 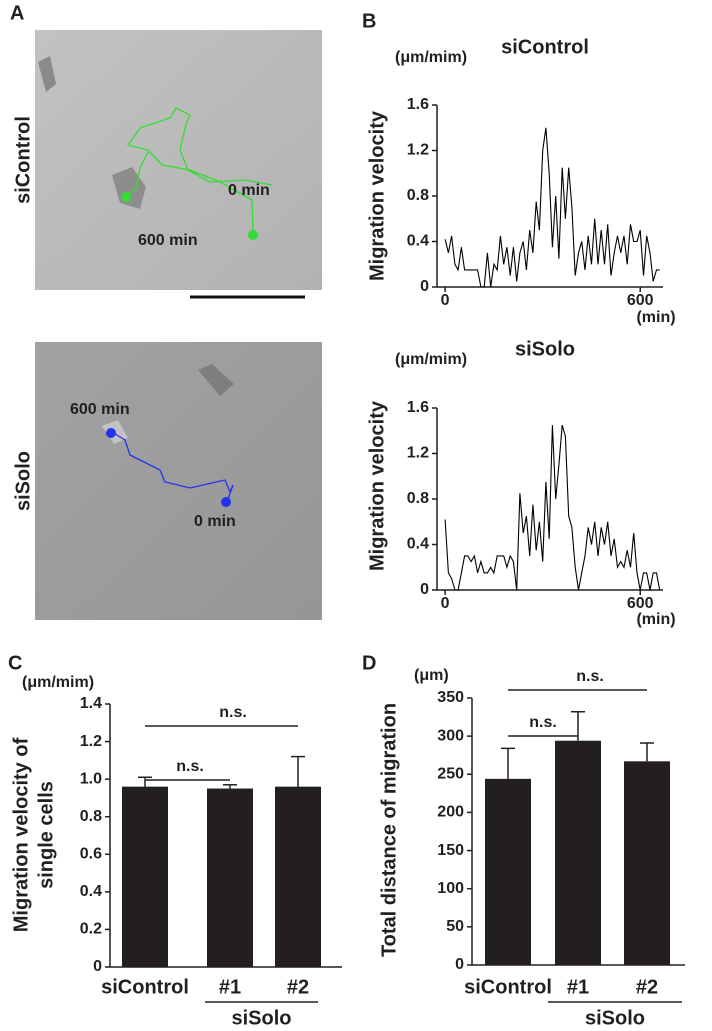 I want to click on chart-title: siControl, so click(x=545, y=47).